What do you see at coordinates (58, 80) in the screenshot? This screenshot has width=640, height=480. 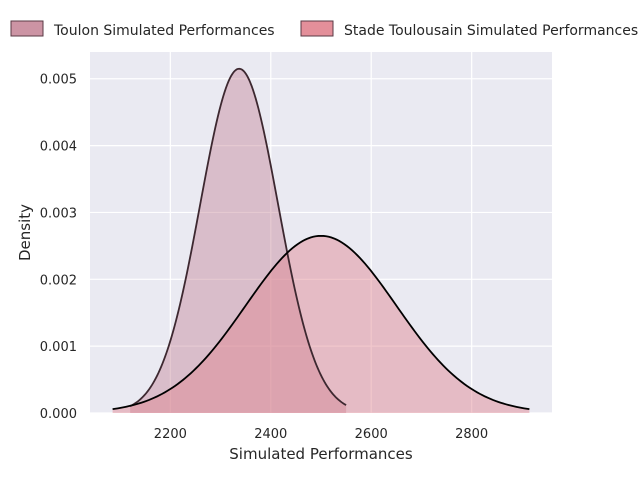 I see `y-tick-label-5: 0.005` at bounding box center [58, 80].